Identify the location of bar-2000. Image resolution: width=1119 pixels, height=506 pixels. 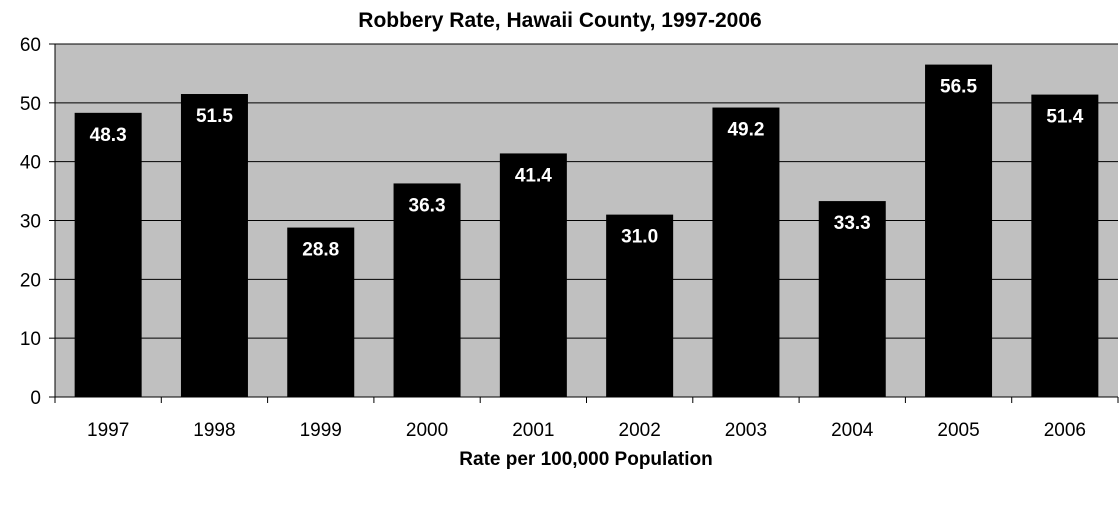
(427, 290).